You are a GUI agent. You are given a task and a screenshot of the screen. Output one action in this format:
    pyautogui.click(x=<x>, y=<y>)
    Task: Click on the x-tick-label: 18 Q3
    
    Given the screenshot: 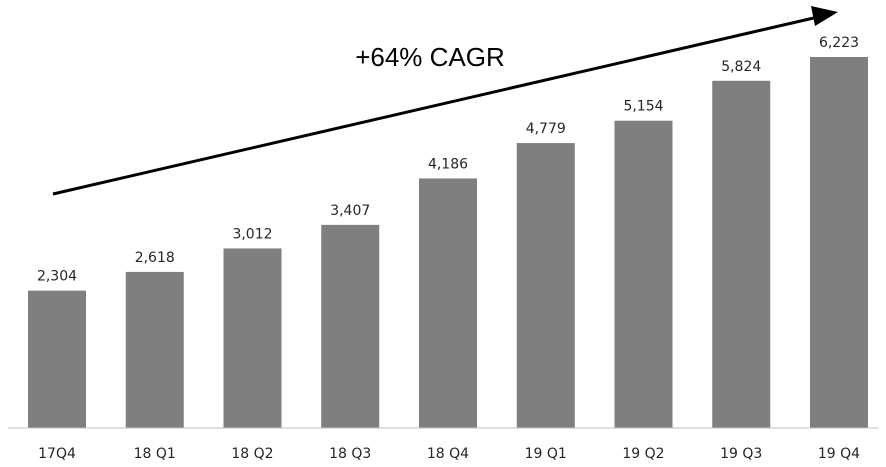 What is the action you would take?
    pyautogui.click(x=350, y=454)
    